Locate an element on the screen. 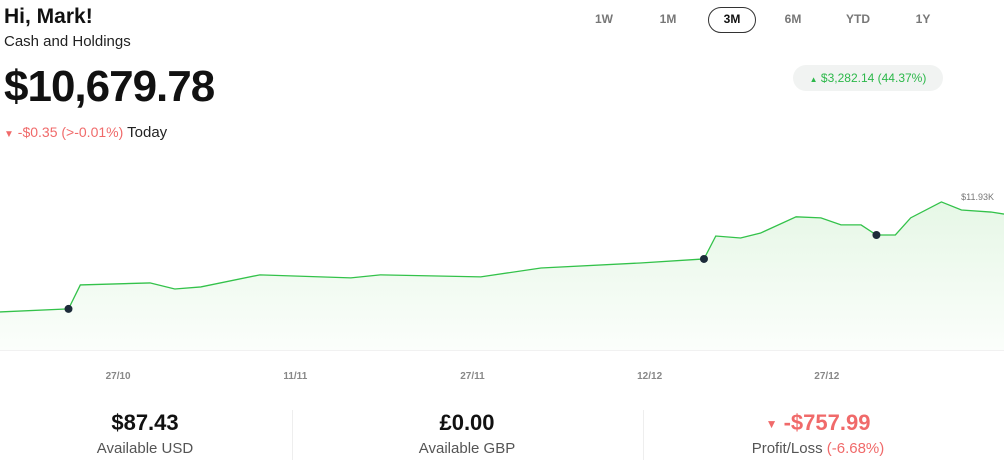 This screenshot has width=1004, height=467. balance: $10,679.78 is located at coordinates (109, 86).